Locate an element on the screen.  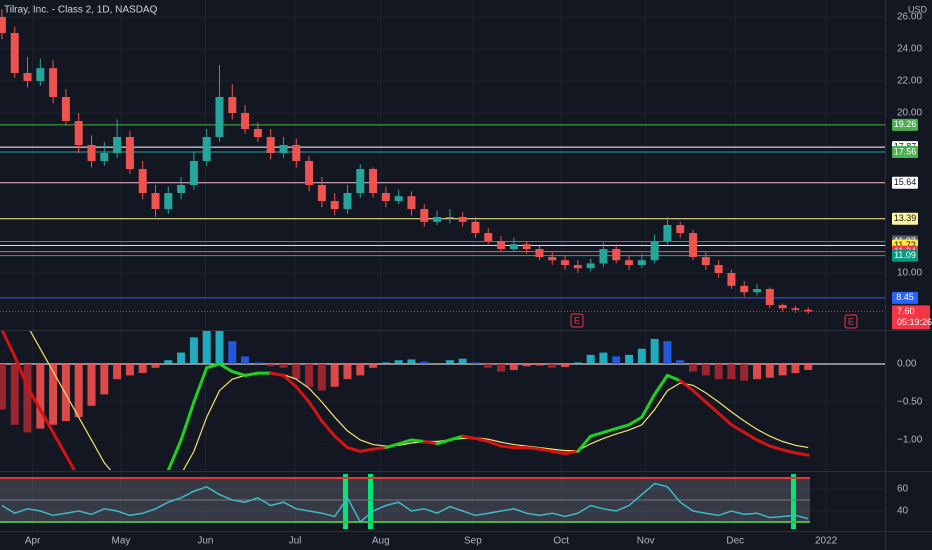
x-tick-label: May is located at coordinates (120, 541).